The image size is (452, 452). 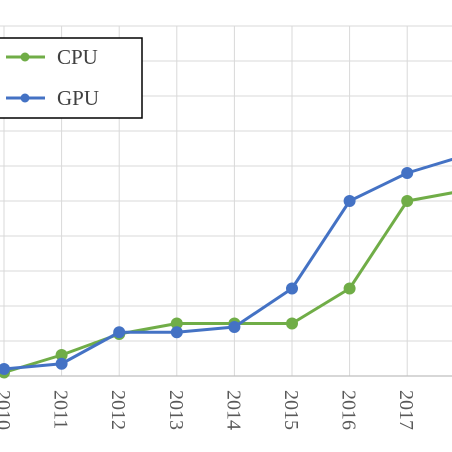 What do you see at coordinates (176, 332) in the screenshot?
I see `point-gpu-2013` at bounding box center [176, 332].